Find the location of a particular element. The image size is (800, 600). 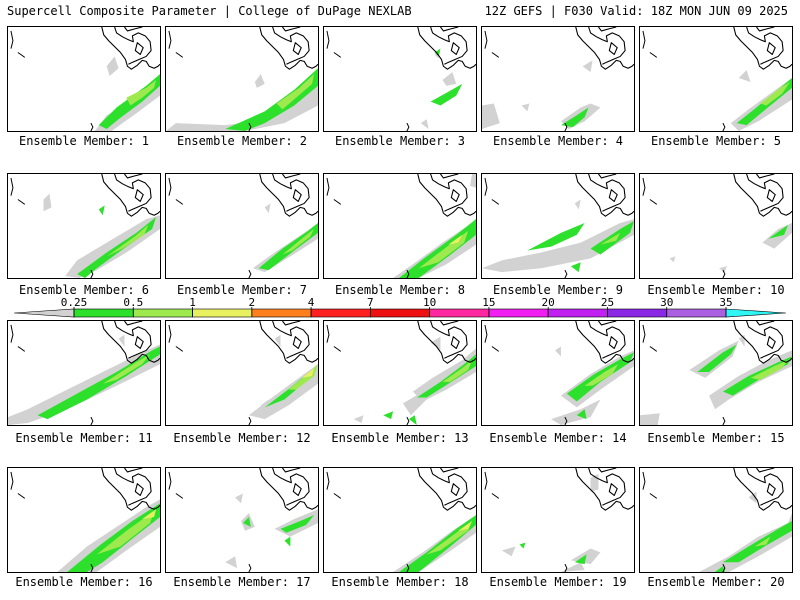

ensemble-member-label: Ensemble Member: 18 is located at coordinates (400, 582).